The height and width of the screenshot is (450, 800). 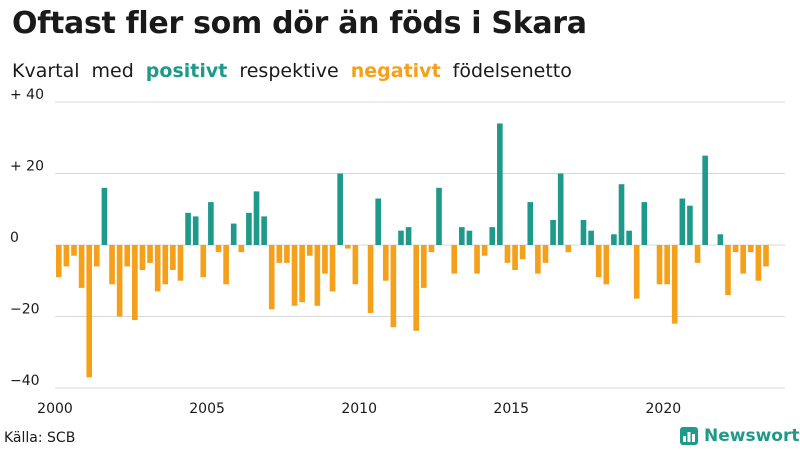 What do you see at coordinates (27, 95) in the screenshot?
I see `y-tick-label: + 40` at bounding box center [27, 95].